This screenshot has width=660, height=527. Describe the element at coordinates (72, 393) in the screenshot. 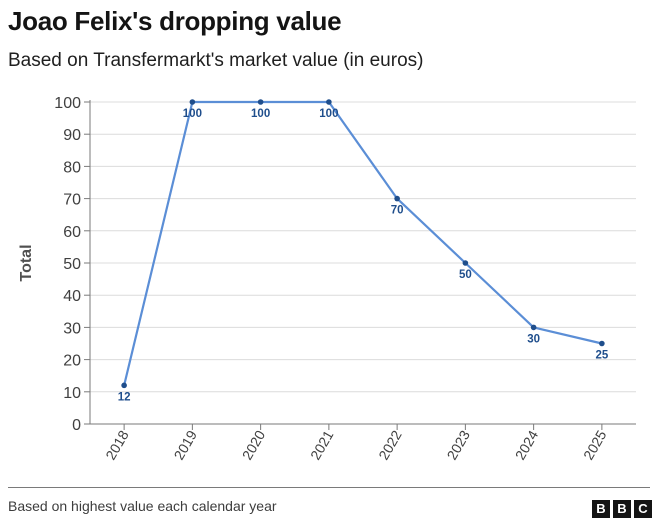

I see `y-tick-label: 10` at that location.